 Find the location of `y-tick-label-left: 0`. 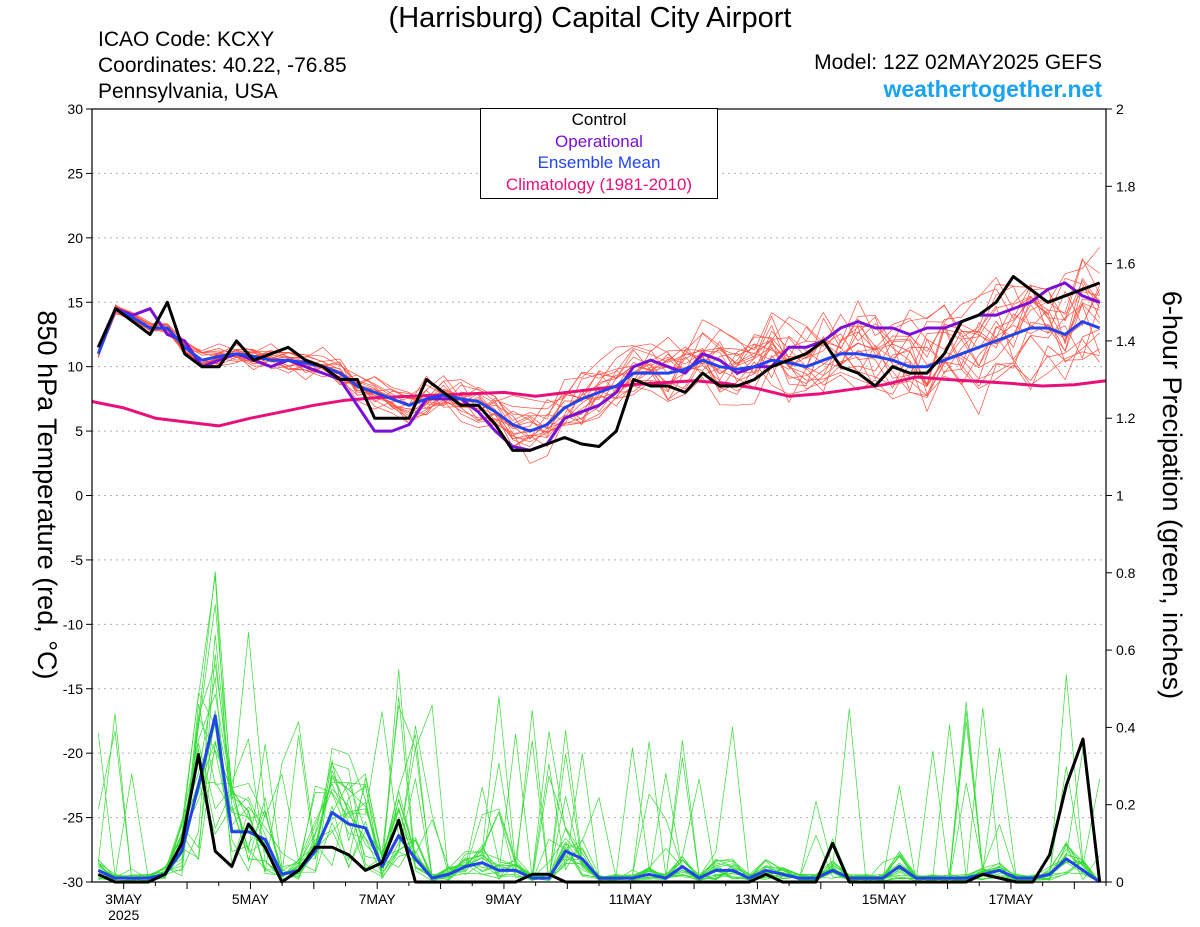

y-tick-label-left: 0 is located at coordinates (79, 496).